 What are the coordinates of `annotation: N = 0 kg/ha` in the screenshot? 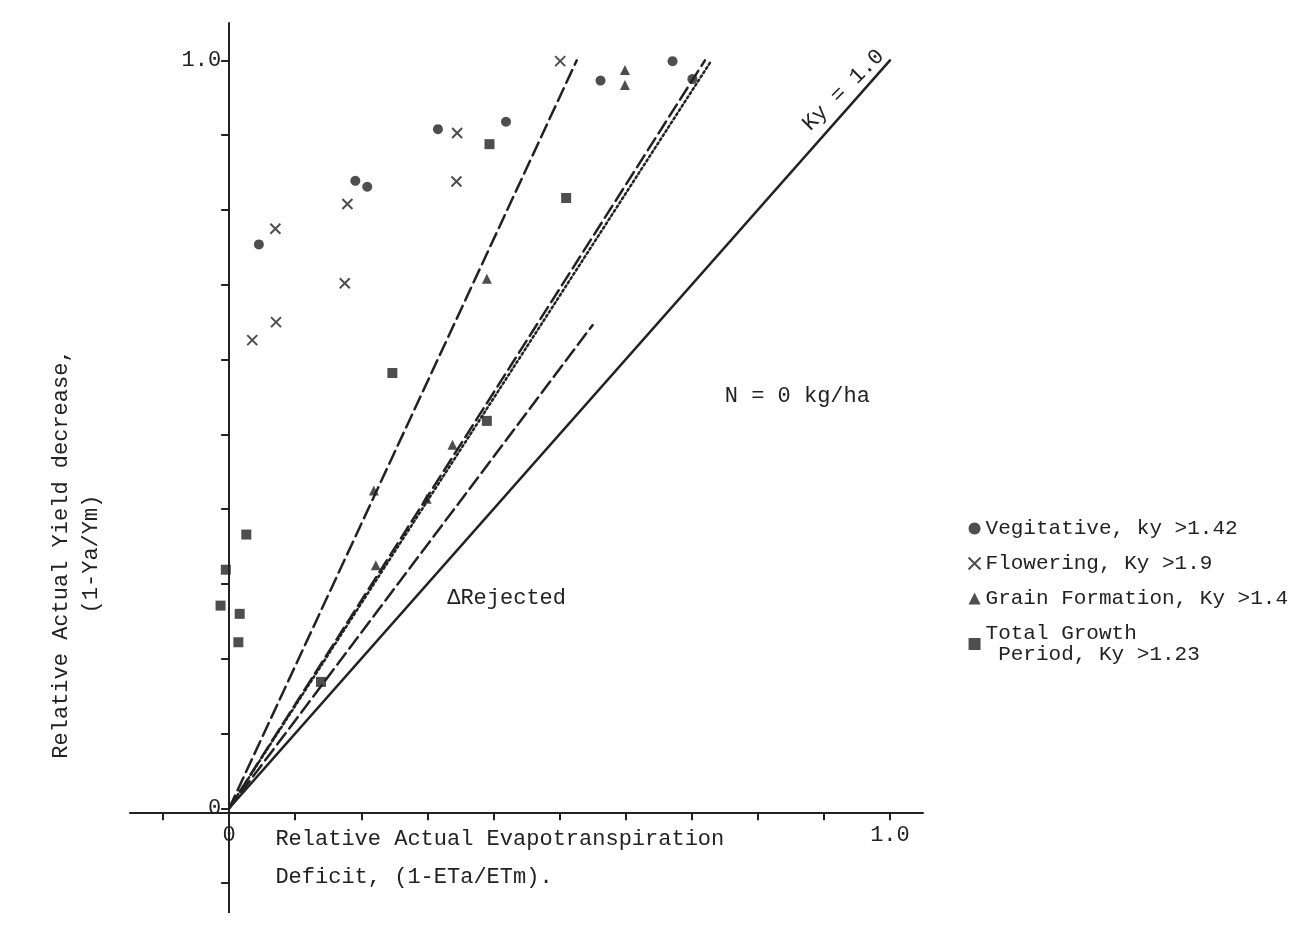 It's located at (797, 397).